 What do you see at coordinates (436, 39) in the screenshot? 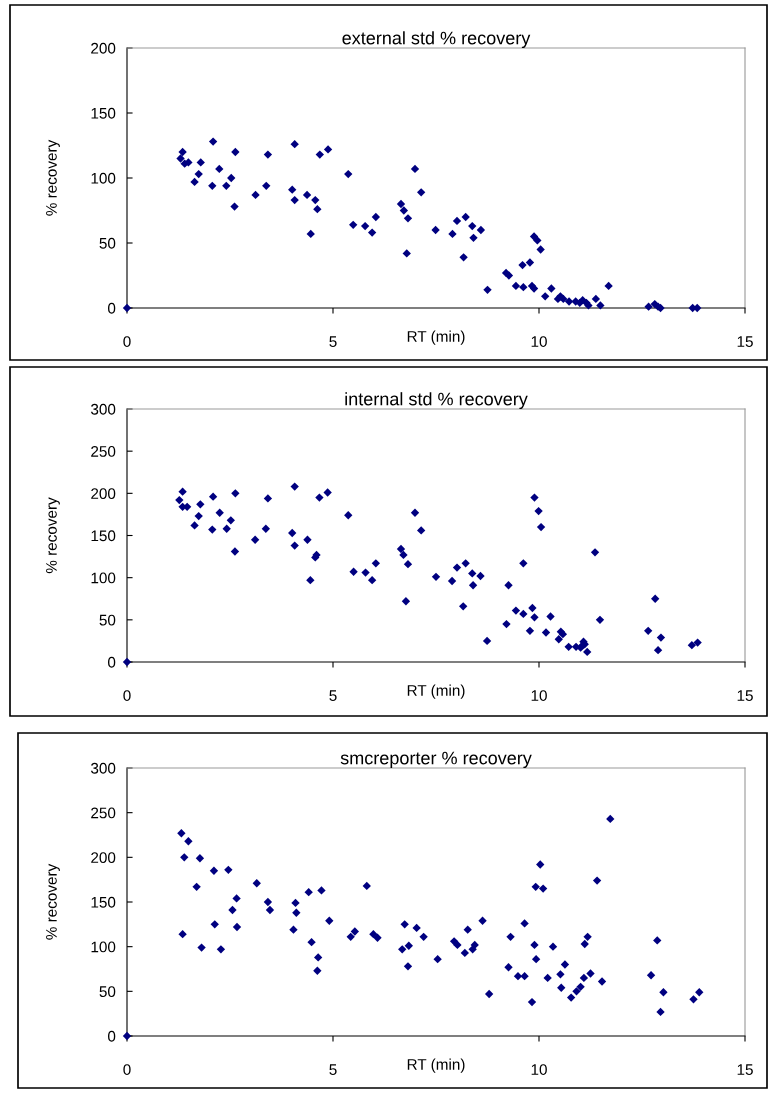
I see `chart-title: external std % recovery` at bounding box center [436, 39].